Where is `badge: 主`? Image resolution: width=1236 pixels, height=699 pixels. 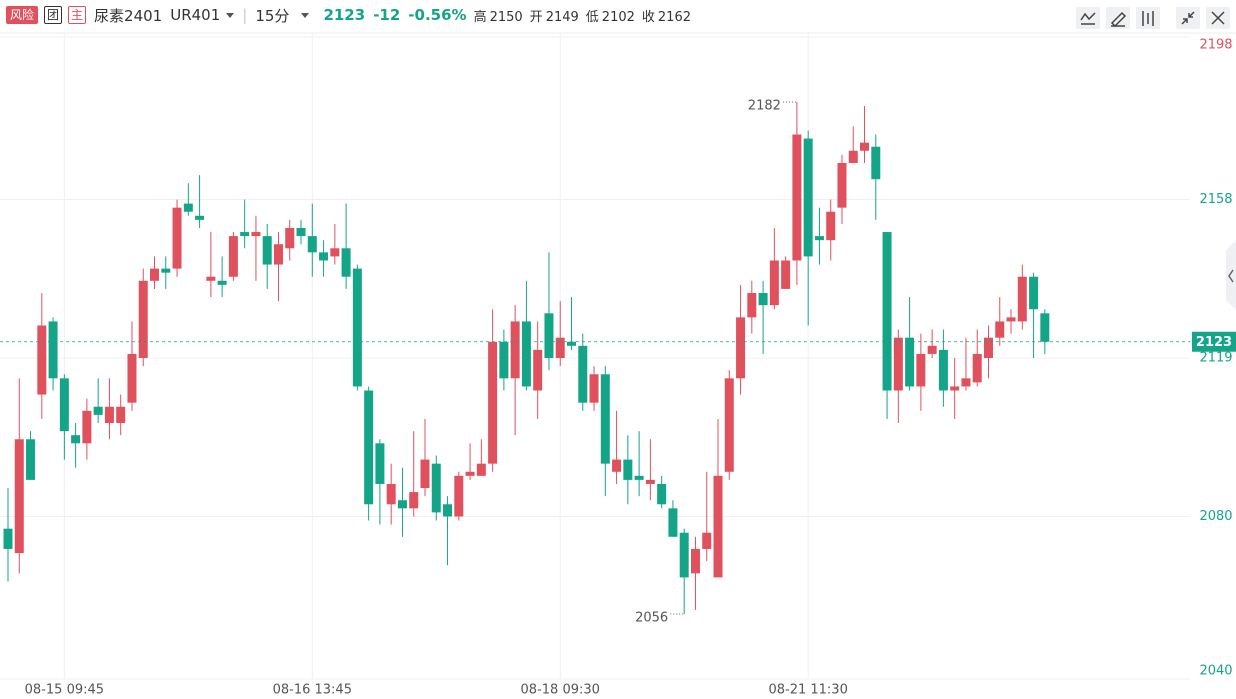 badge: 主 is located at coordinates (77, 15).